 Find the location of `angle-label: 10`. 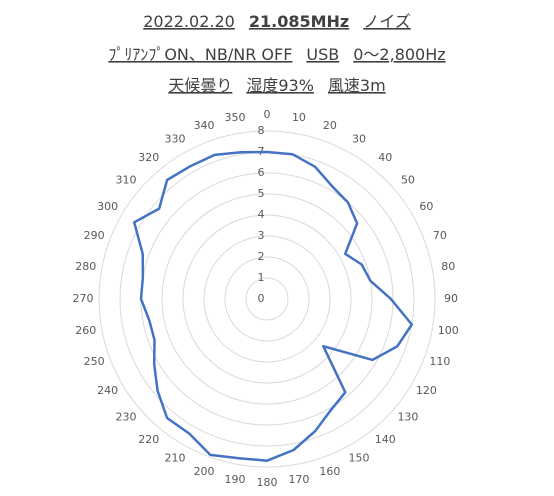

angle-label: 10 is located at coordinates (299, 117).